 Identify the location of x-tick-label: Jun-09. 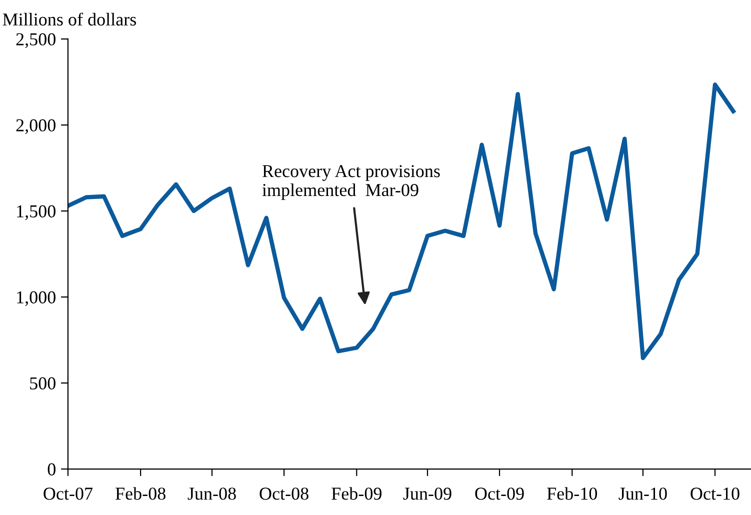
(427, 494).